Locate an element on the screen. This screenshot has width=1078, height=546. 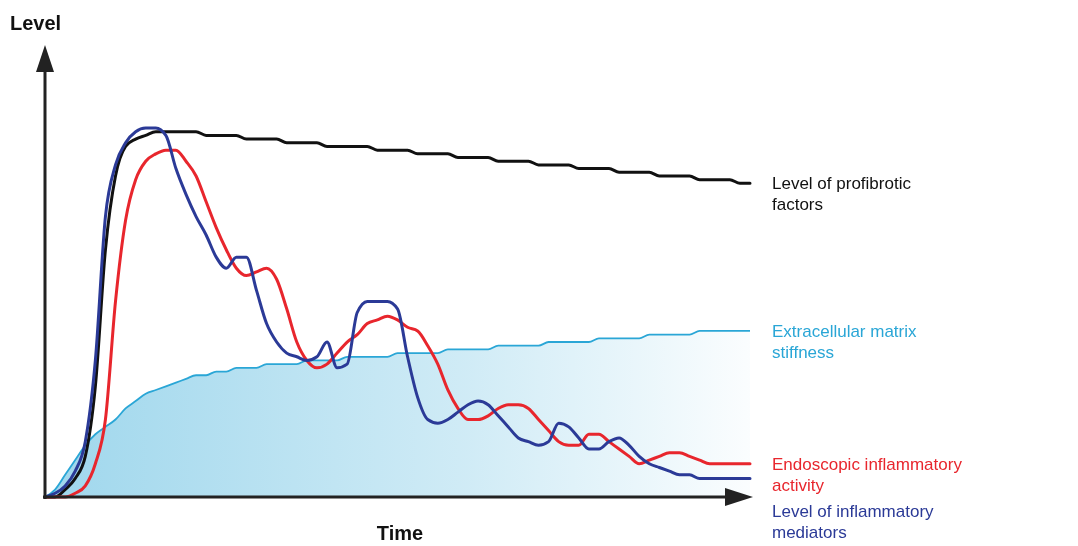
series-label: Endoscopic inflammatory activity is located at coordinates (867, 474).